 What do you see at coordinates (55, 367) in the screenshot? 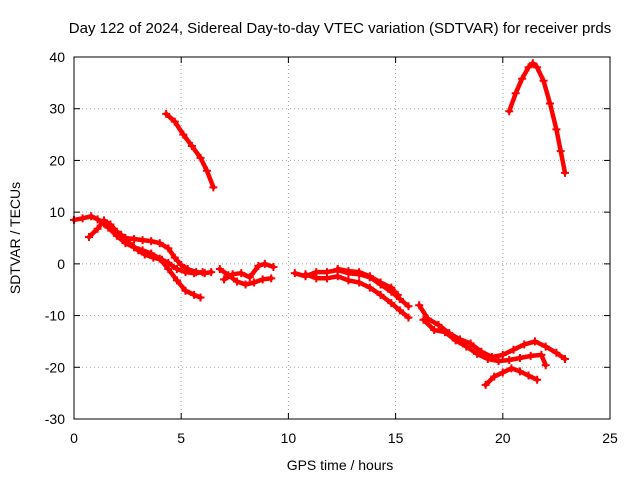
I see `y-tick-label: -20` at bounding box center [55, 367].